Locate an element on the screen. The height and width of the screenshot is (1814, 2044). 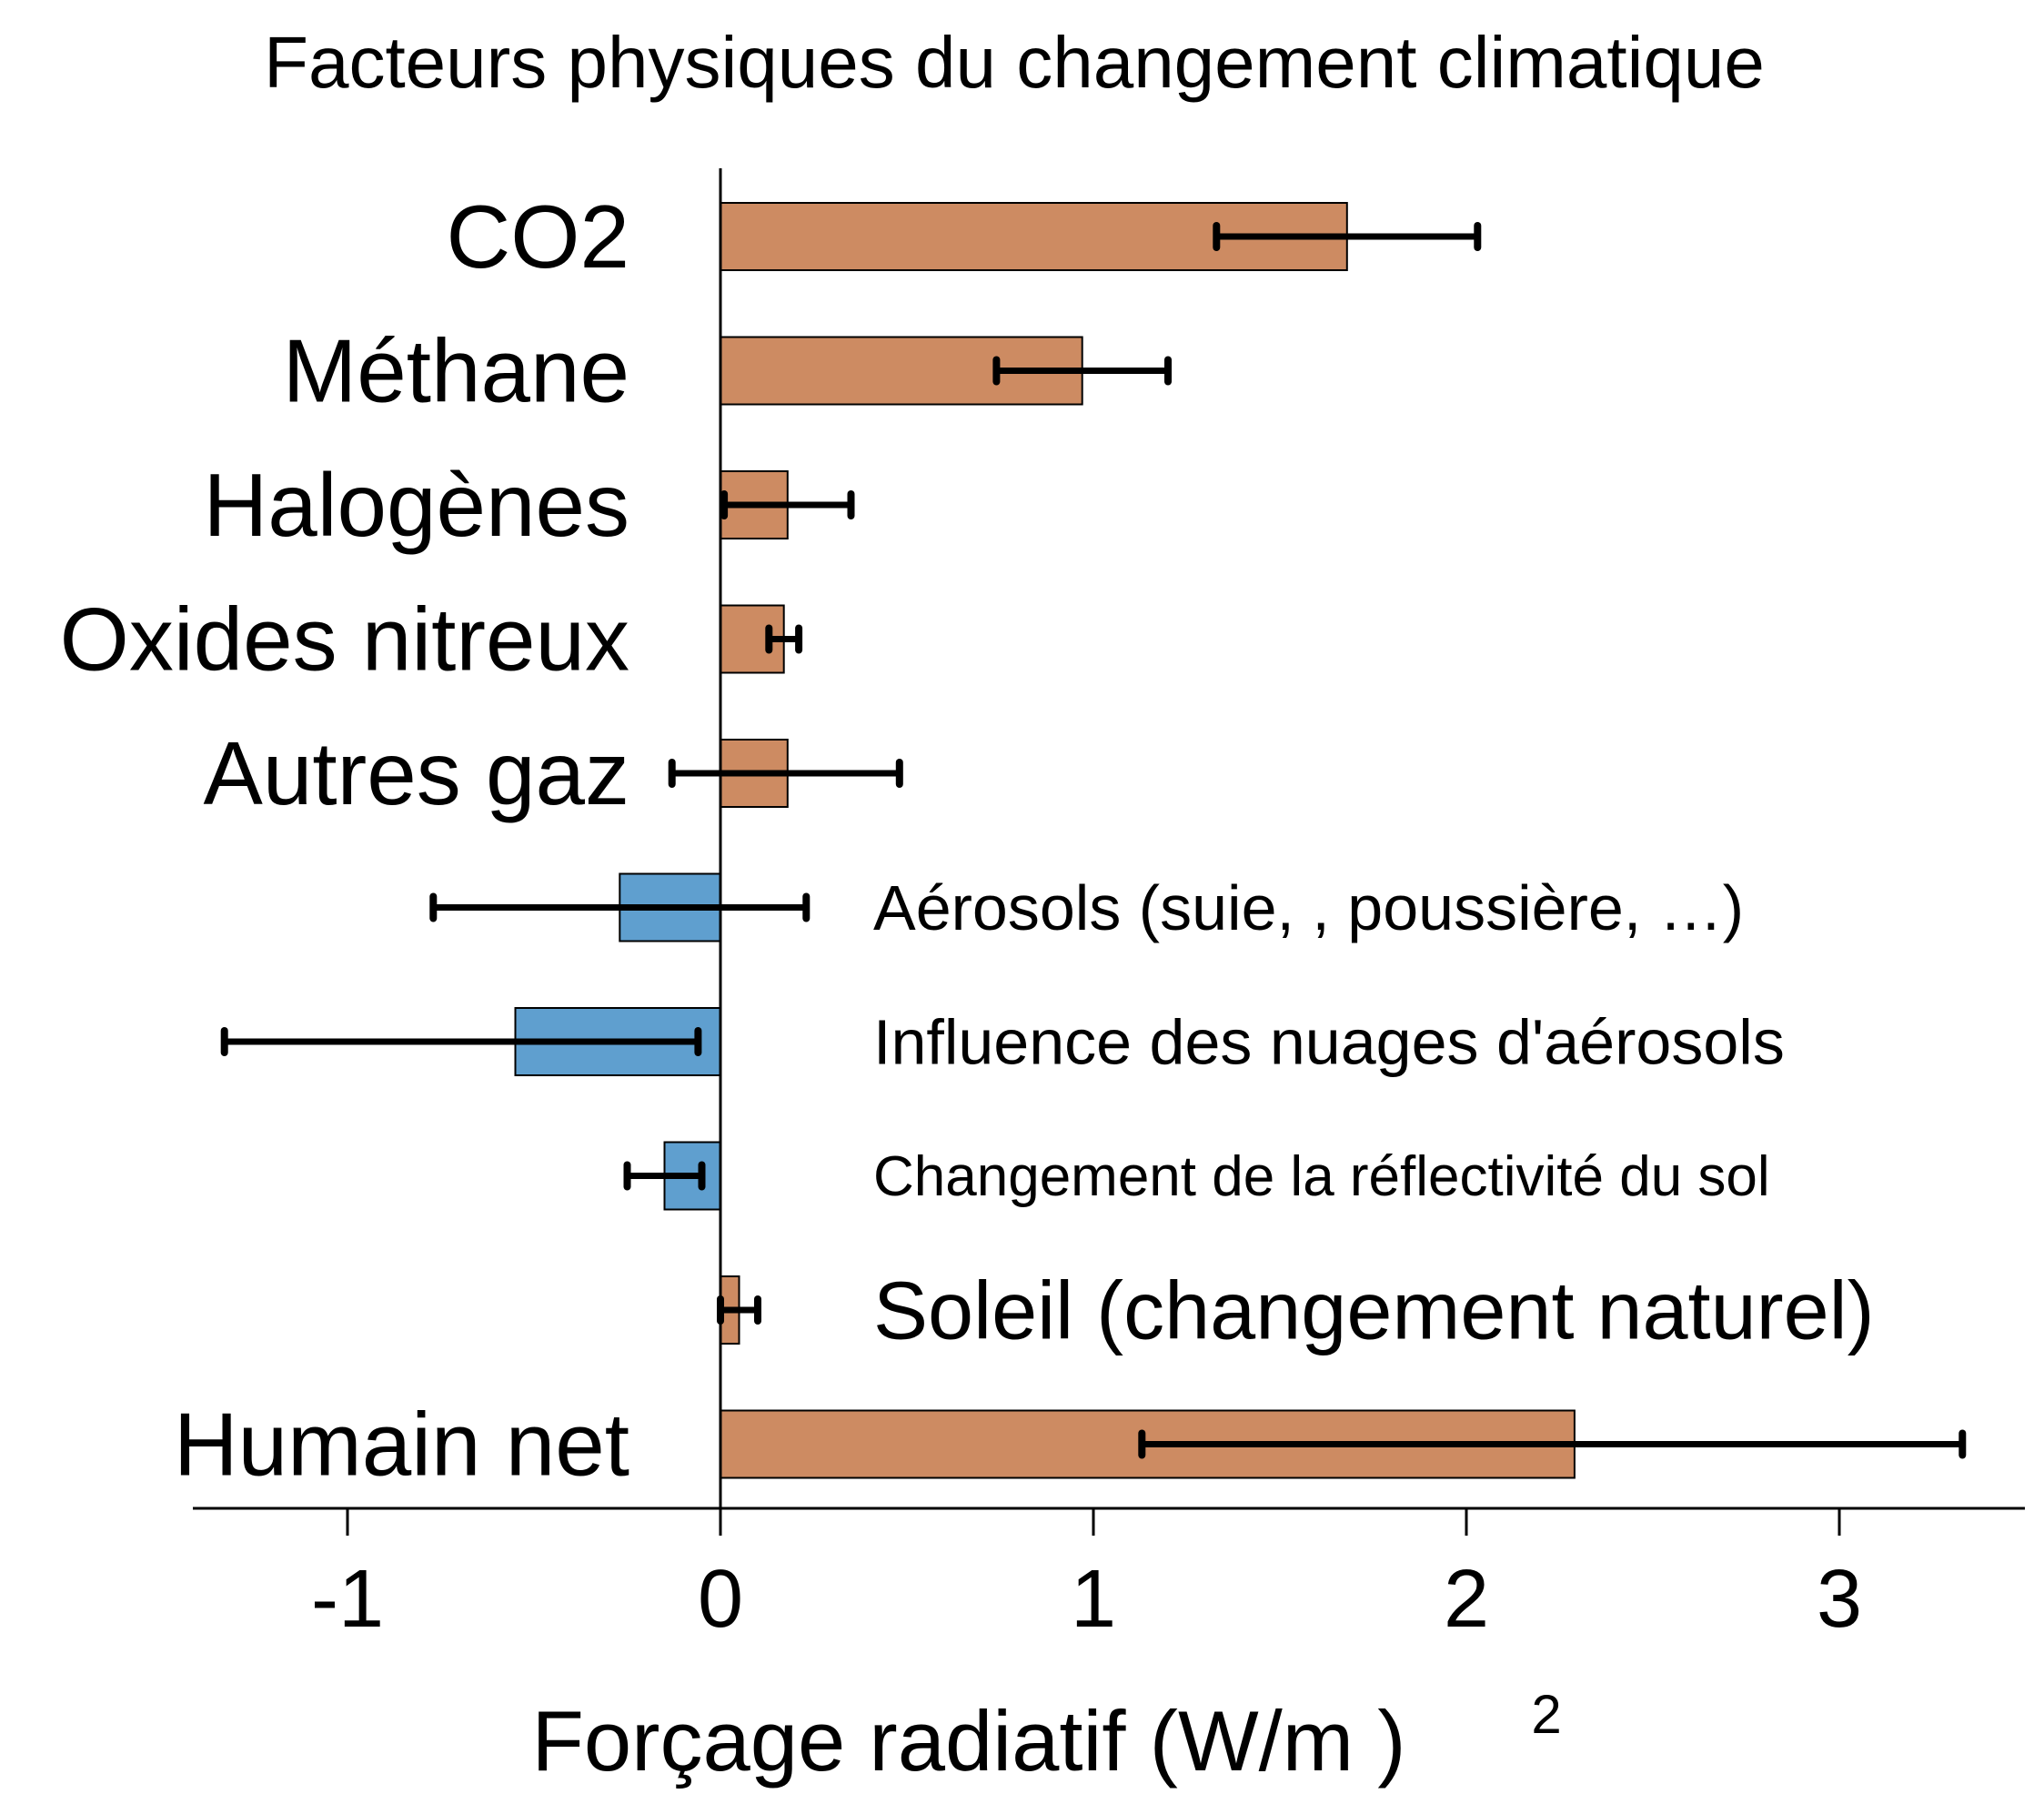
x-tick-label: 0 is located at coordinates (721, 1599).